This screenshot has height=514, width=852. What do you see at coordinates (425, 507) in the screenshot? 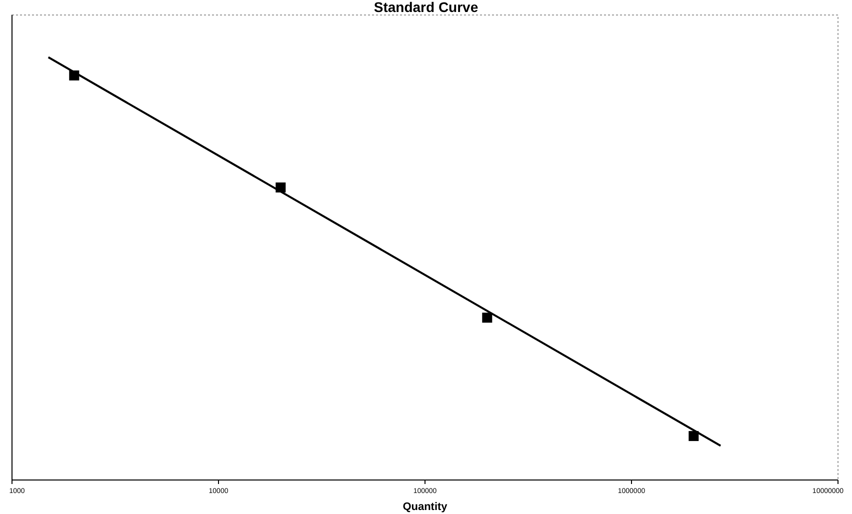
I see `x-axis-title: Quantity` at bounding box center [425, 507].